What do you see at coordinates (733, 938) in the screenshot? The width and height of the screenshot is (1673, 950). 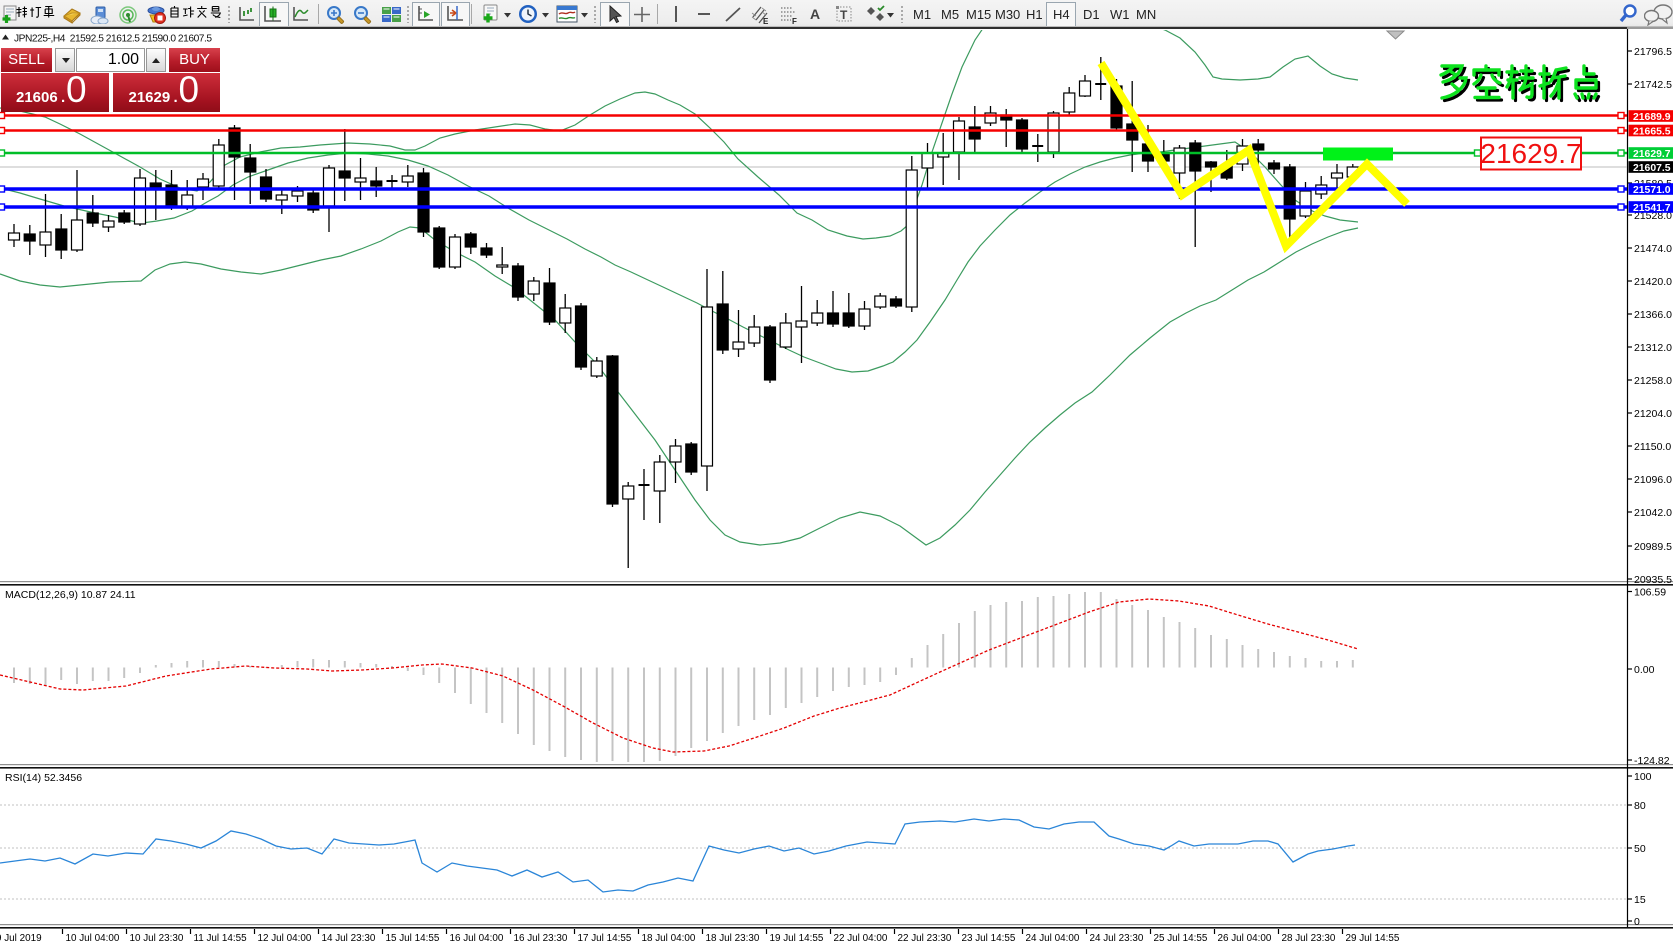 I see `svg-text: 18 Jul 23:30` at bounding box center [733, 938].